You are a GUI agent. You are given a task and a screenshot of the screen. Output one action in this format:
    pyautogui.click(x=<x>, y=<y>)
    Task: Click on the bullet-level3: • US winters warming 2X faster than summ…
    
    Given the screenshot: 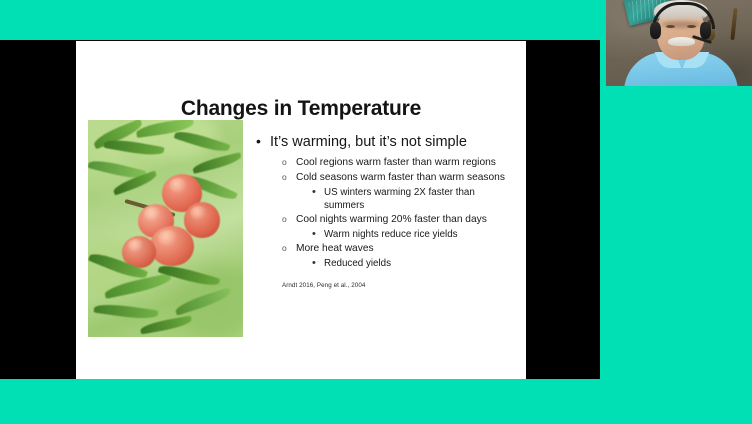 What is the action you would take?
    pyautogui.click(x=414, y=199)
    